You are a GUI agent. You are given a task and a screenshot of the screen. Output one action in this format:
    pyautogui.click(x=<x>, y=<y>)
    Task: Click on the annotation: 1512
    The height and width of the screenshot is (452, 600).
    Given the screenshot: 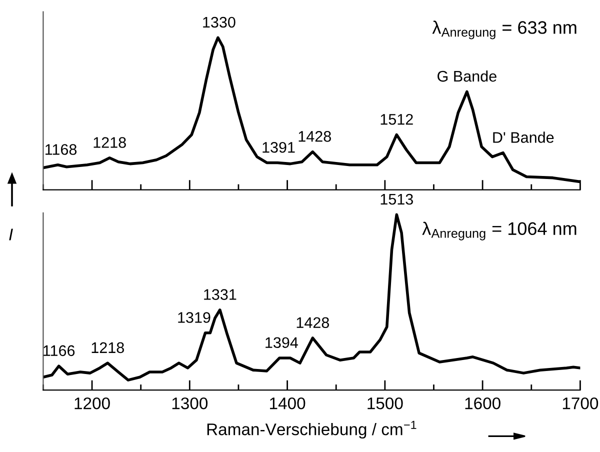 What is the action you would take?
    pyautogui.click(x=396, y=119)
    